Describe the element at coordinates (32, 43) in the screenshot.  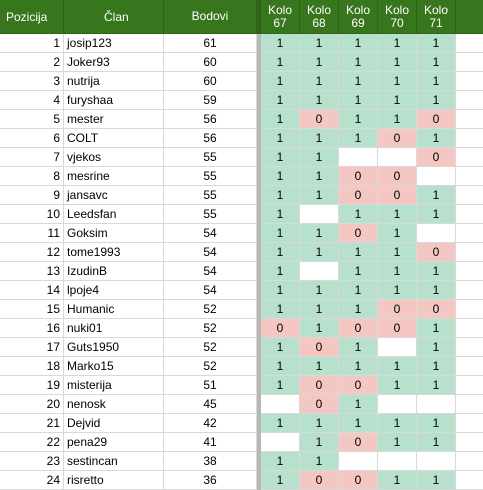
I see `row-position: 1` at that location.